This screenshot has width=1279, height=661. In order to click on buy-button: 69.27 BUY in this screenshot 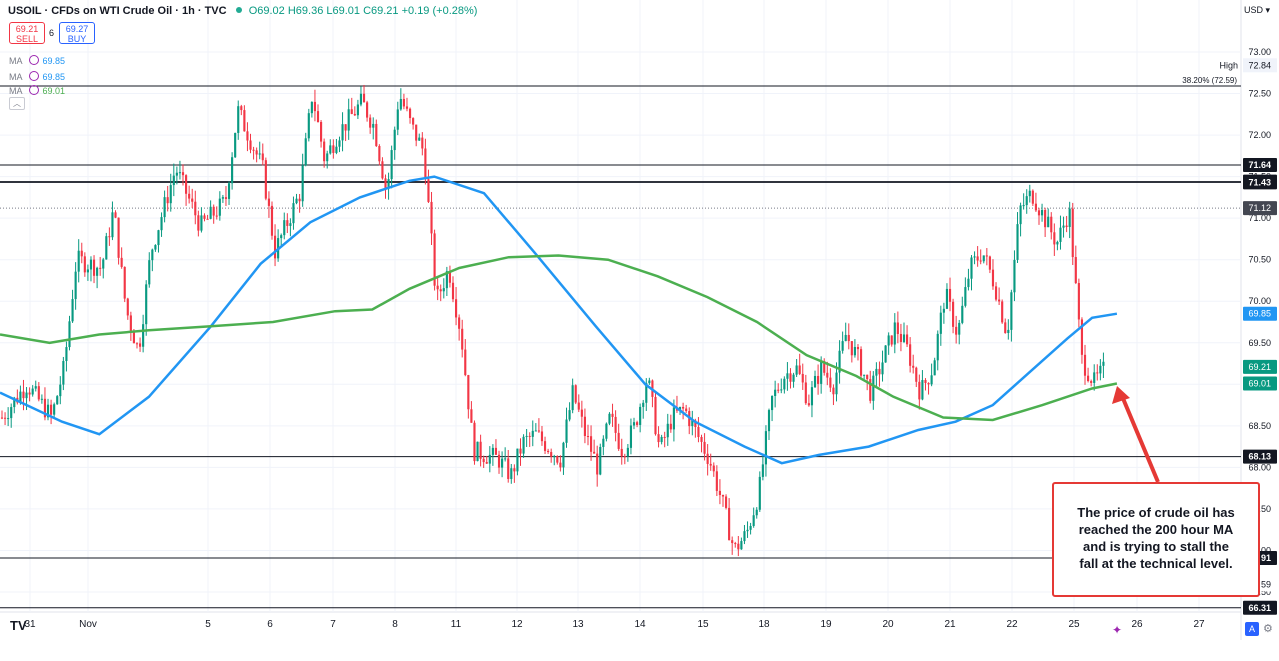, I will do `click(77, 33)`.